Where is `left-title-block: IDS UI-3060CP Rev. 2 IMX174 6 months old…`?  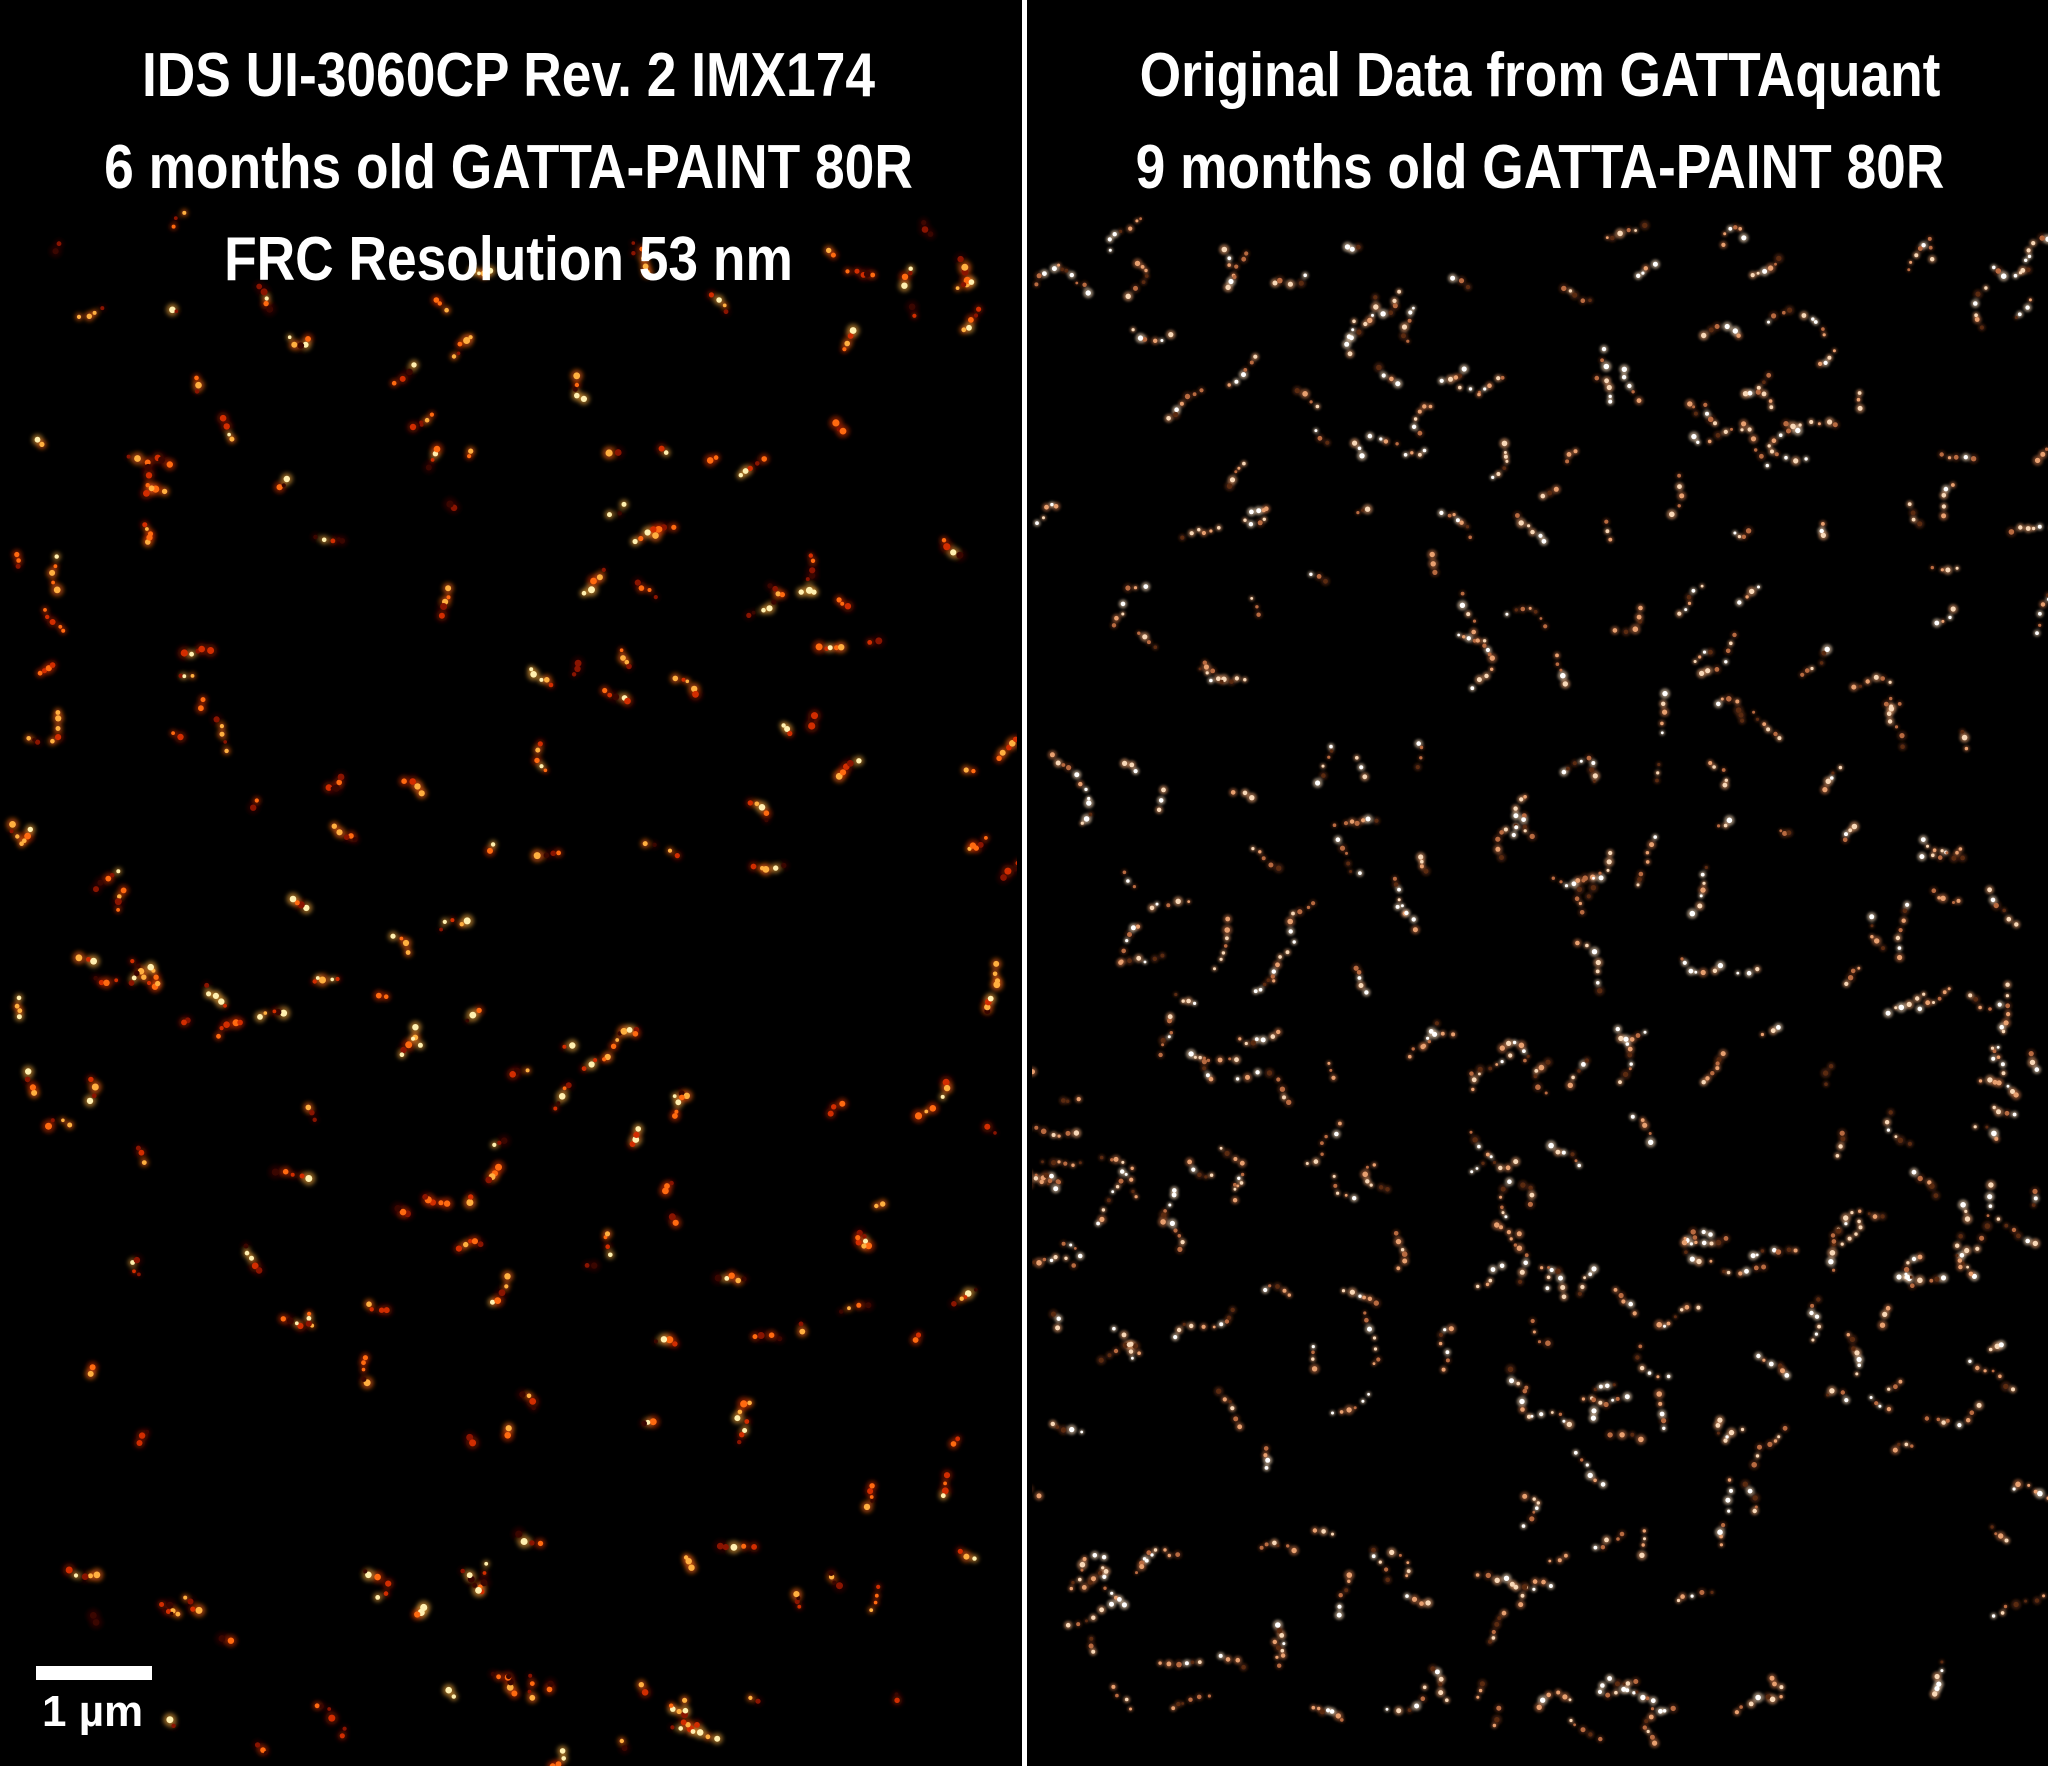
left-title-block: IDS UI-3060CP Rev. 2 IMX174 6 months old… is located at coordinates (508, 168).